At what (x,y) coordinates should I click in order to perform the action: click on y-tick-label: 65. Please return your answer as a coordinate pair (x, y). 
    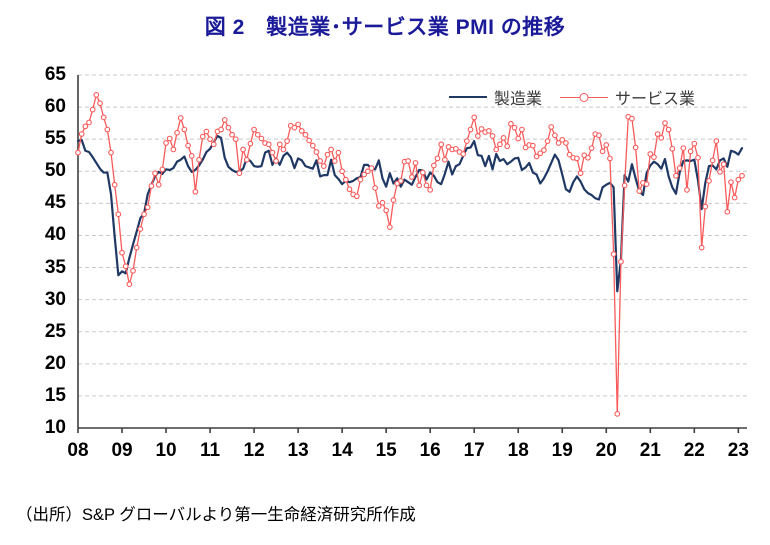
    Looking at the image, I should click on (55, 74).